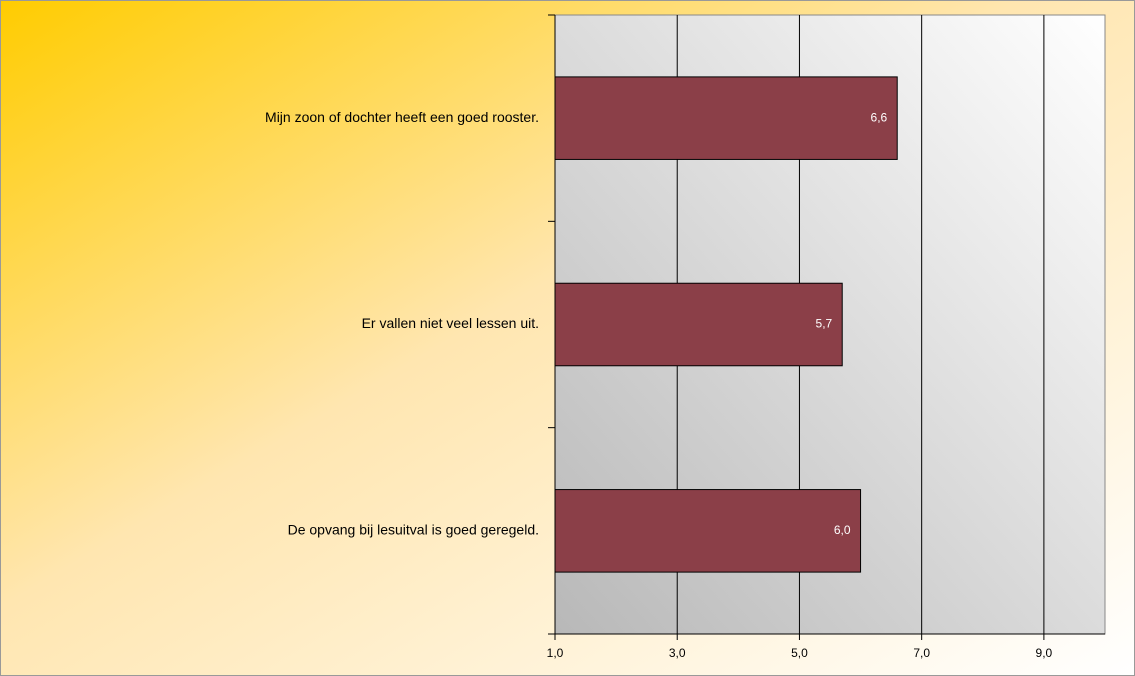  What do you see at coordinates (450, 323) in the screenshot?
I see `category-label: Er vallen niet veel lessen uit.` at bounding box center [450, 323].